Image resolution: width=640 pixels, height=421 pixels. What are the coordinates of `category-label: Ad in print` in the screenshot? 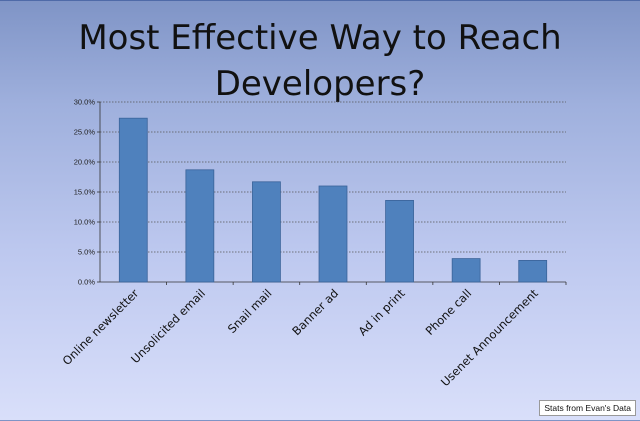 It's located at (382, 312).